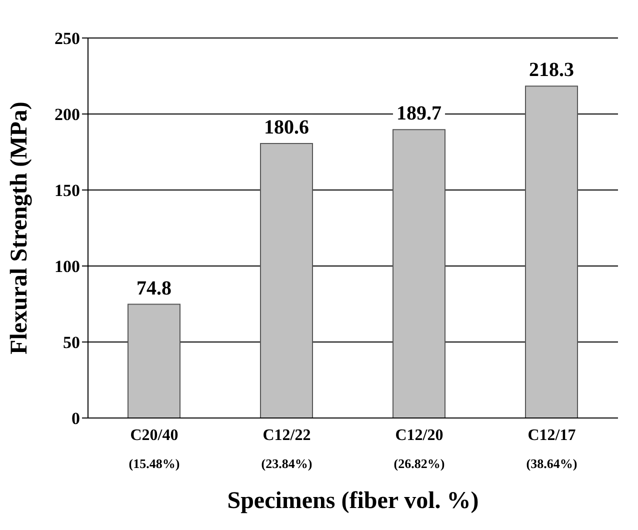 The height and width of the screenshot is (530, 638). Describe the element at coordinates (552, 449) in the screenshot. I see `x-tick-label: C12/17 (38.64%)` at that location.